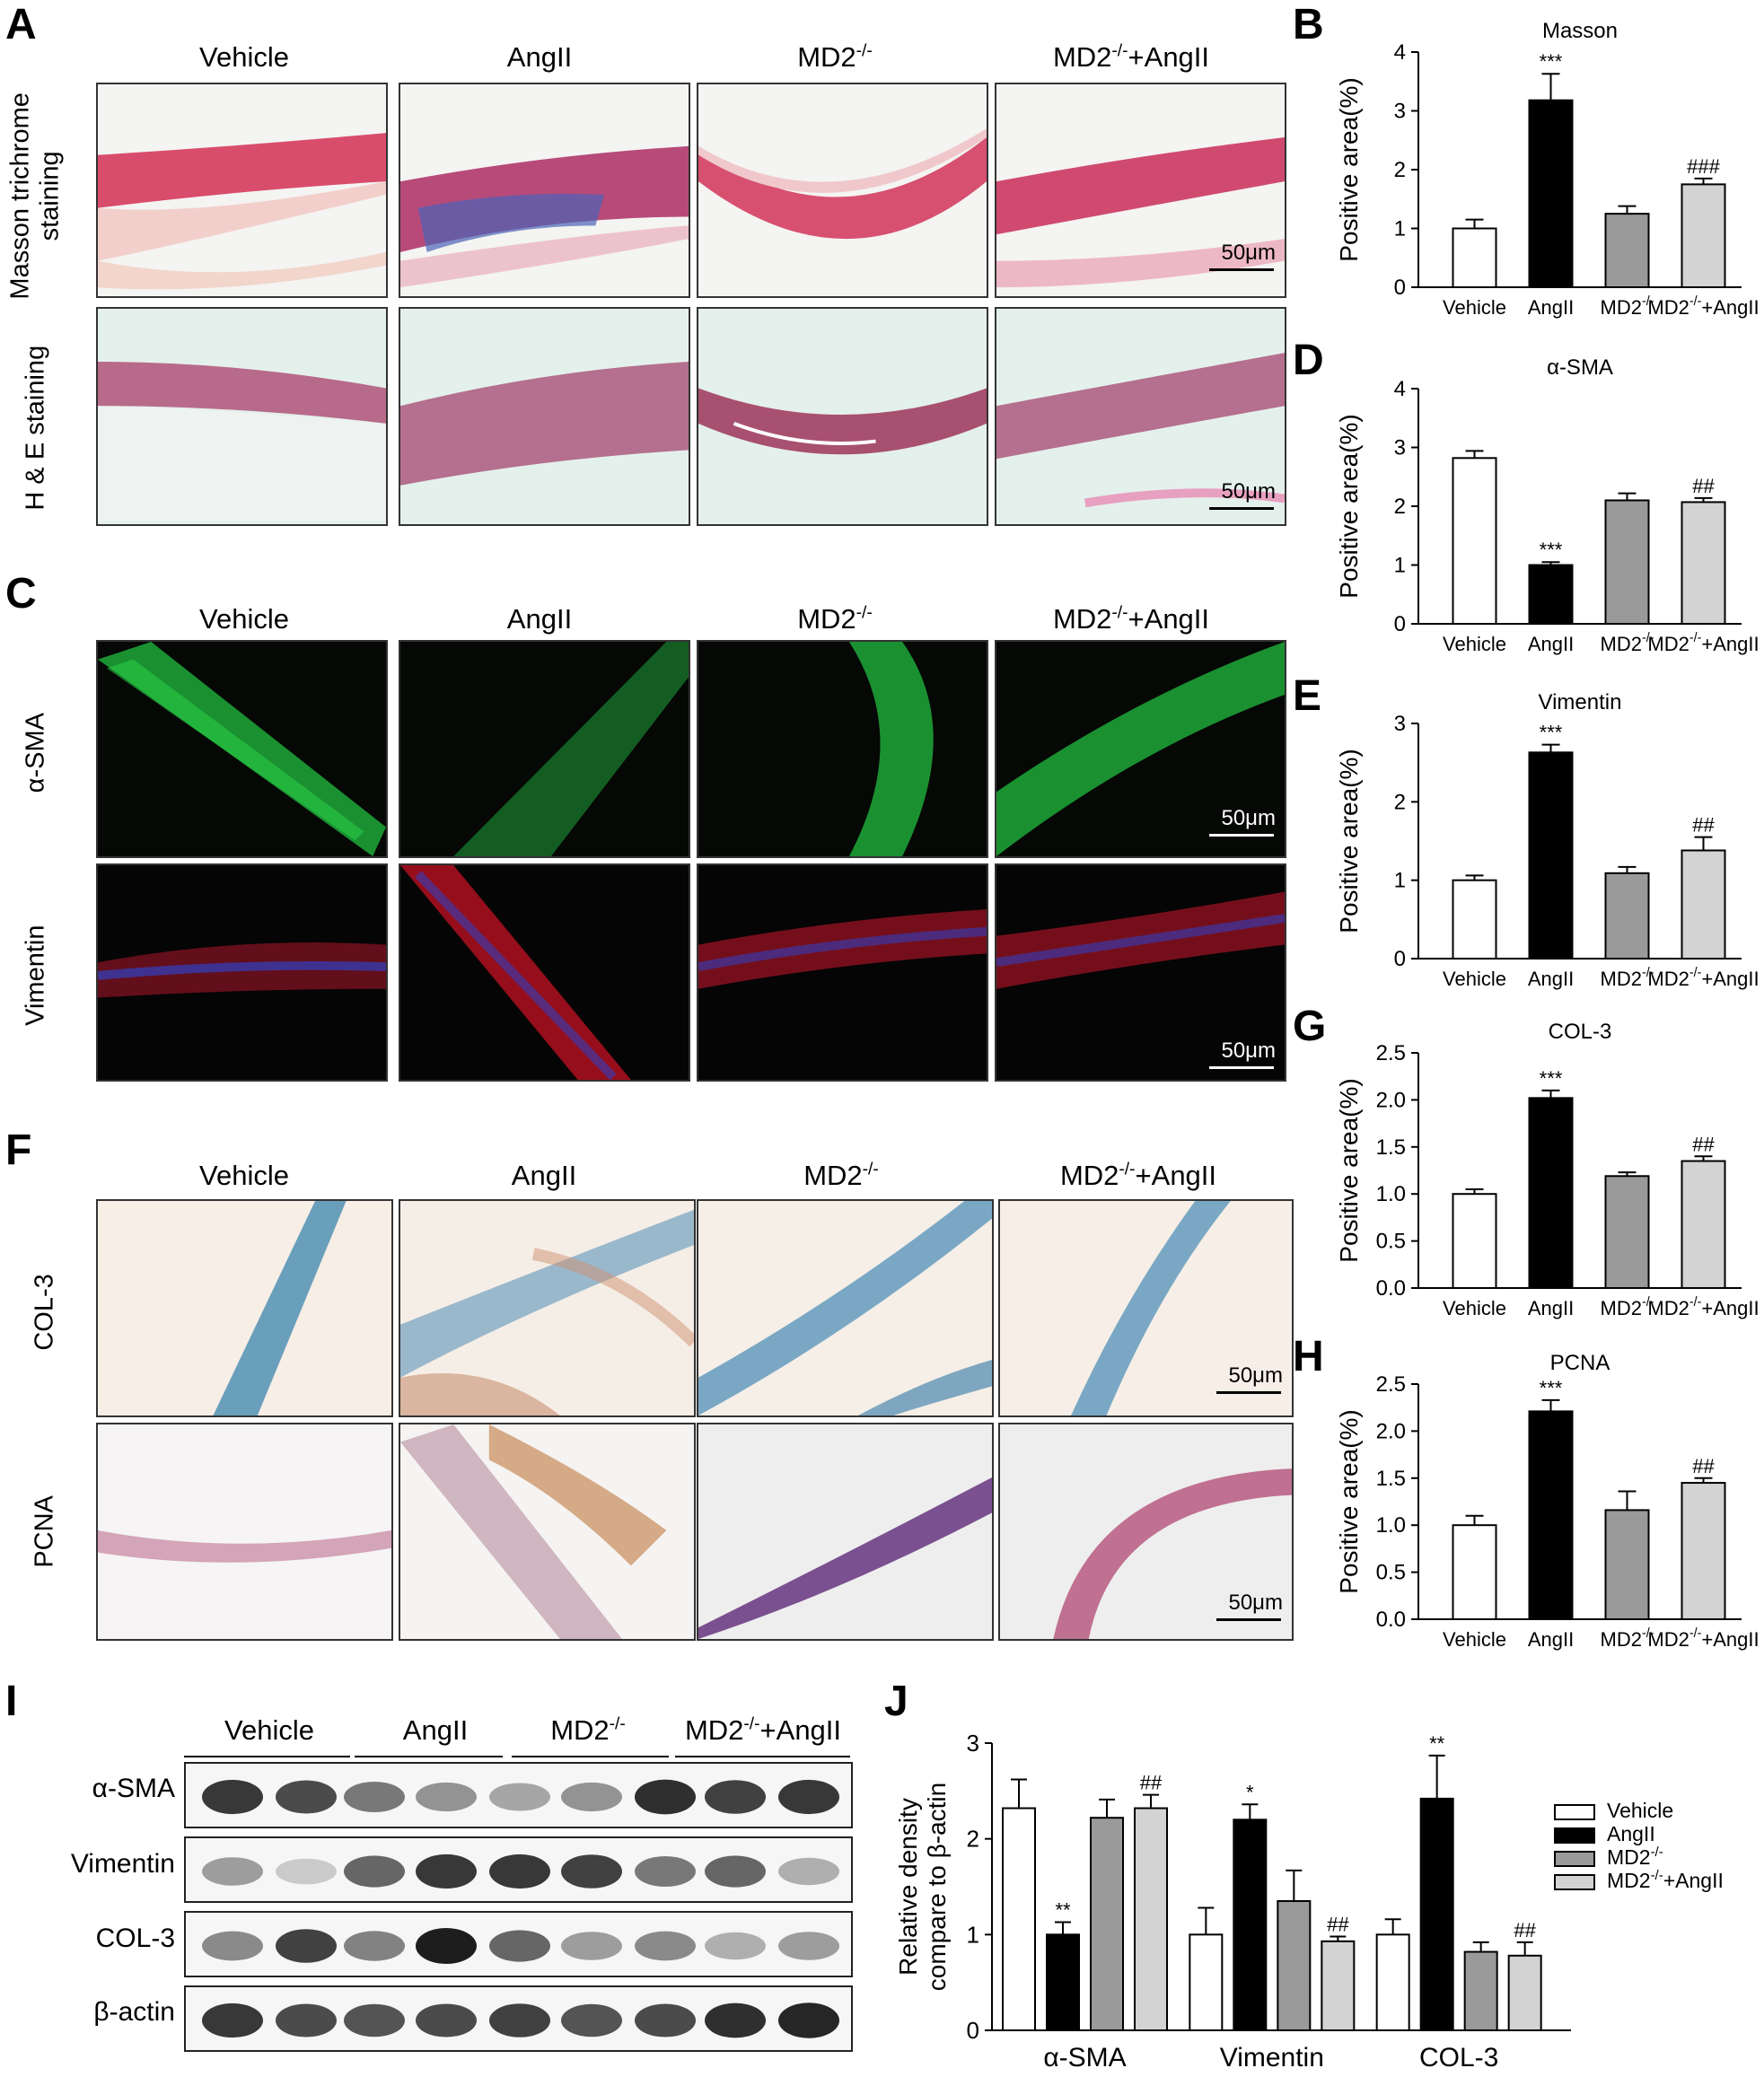 The width and height of the screenshot is (1764, 2077). Describe the element at coordinates (1580, 1032) in the screenshot. I see `chart-title: COL-3` at that location.